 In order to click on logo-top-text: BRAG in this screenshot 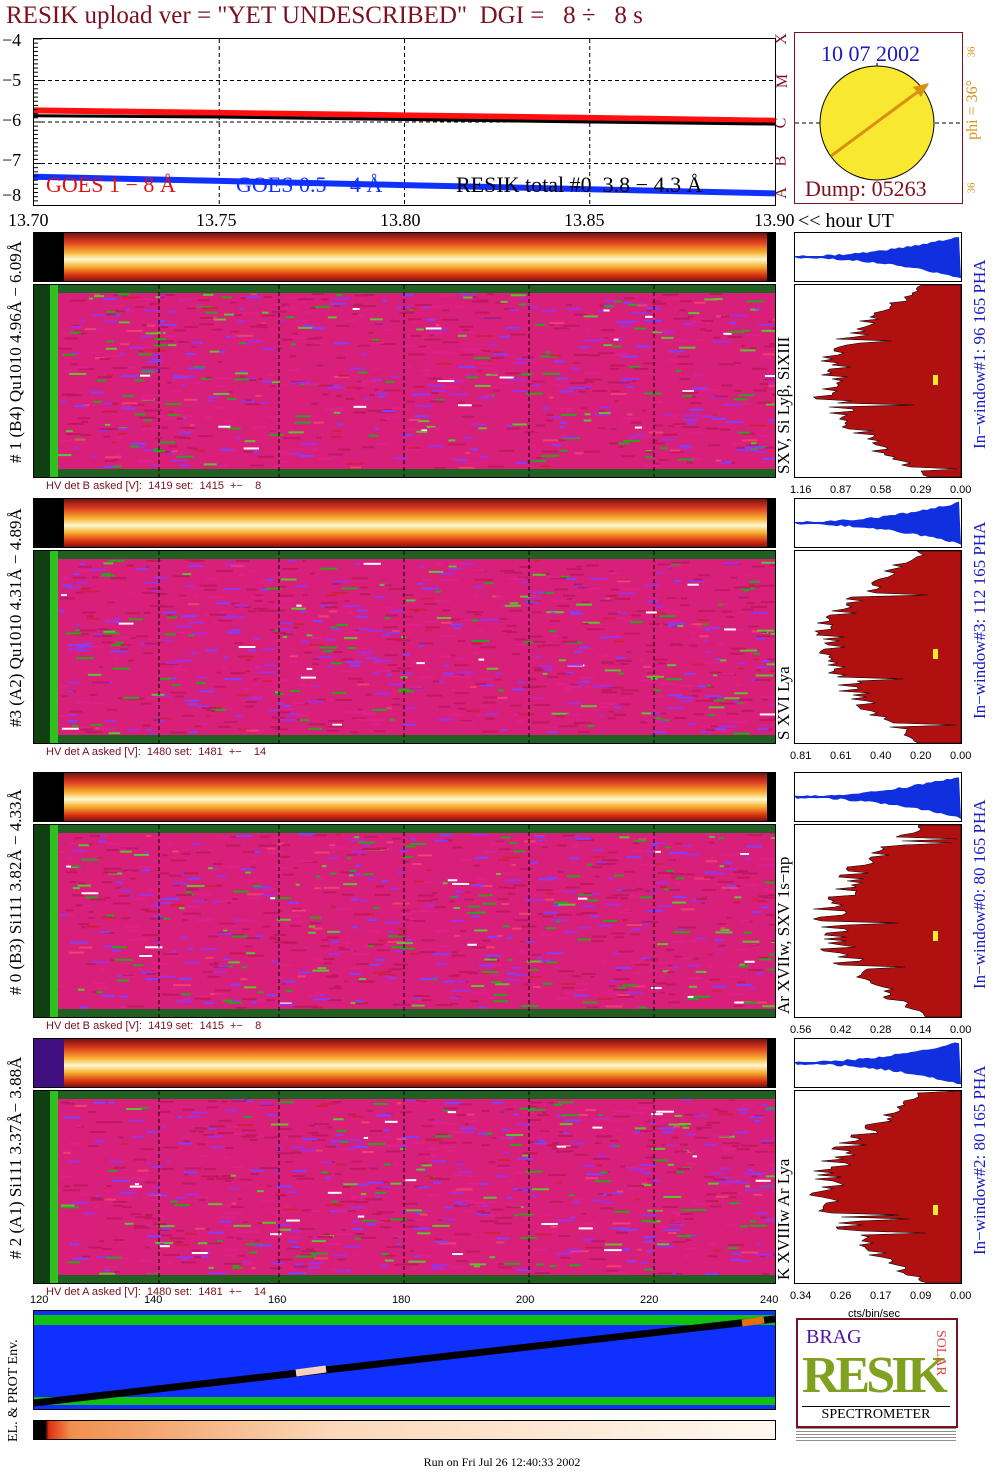, I will do `click(834, 1337)`.